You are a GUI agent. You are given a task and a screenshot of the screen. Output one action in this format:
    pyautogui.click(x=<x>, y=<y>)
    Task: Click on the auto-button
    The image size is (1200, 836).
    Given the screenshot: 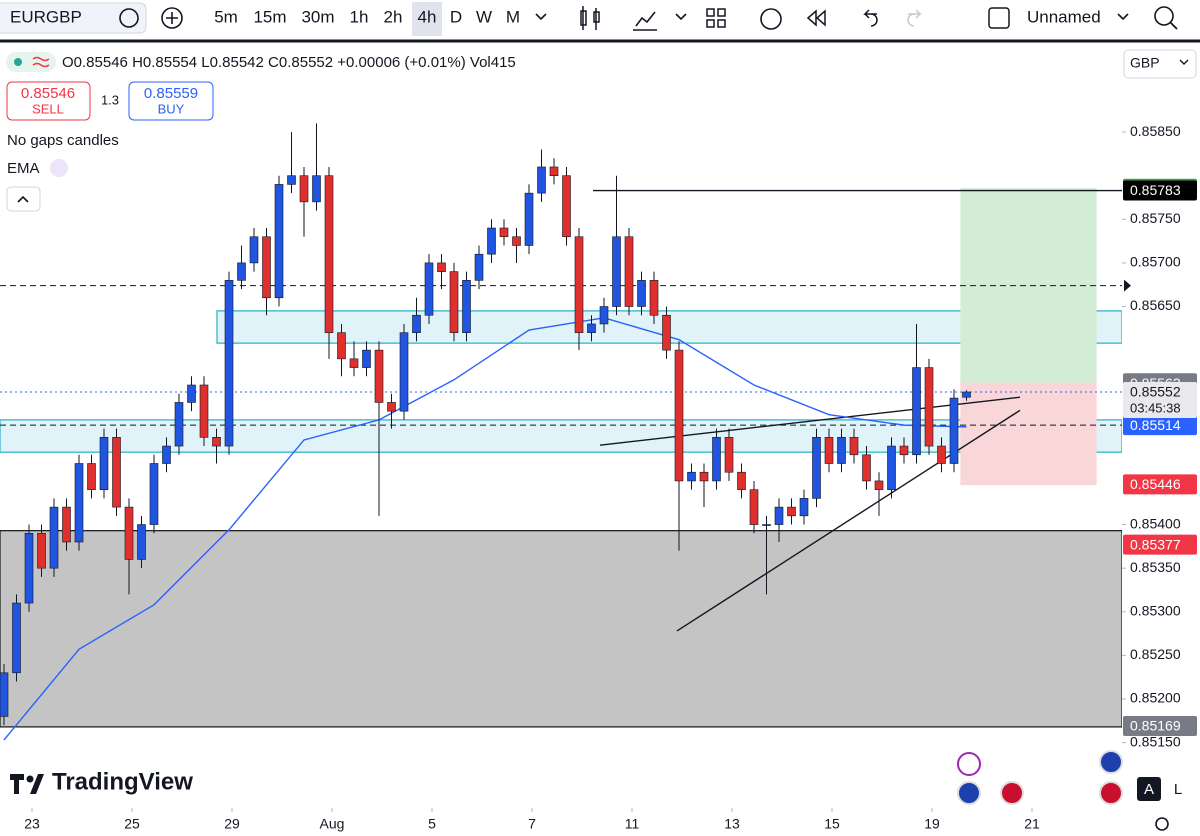 What is the action you would take?
    pyautogui.click(x=1149, y=789)
    